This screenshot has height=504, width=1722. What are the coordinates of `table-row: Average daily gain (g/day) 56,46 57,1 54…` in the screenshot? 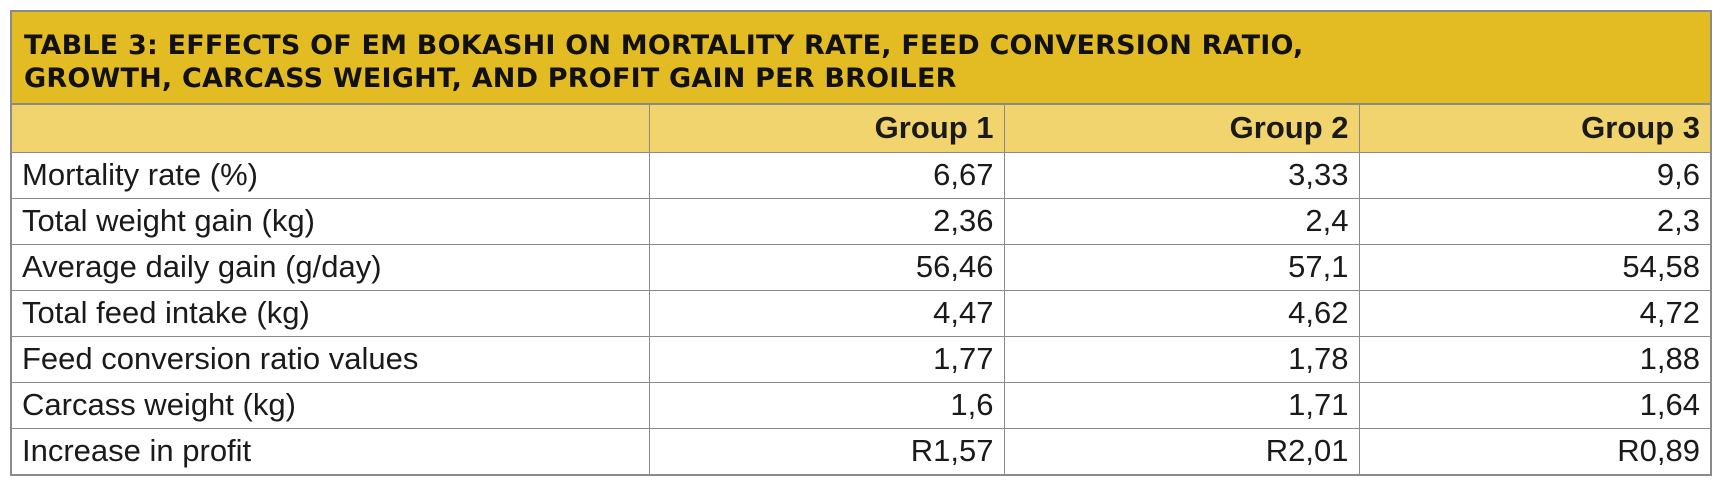 It's located at (861, 267).